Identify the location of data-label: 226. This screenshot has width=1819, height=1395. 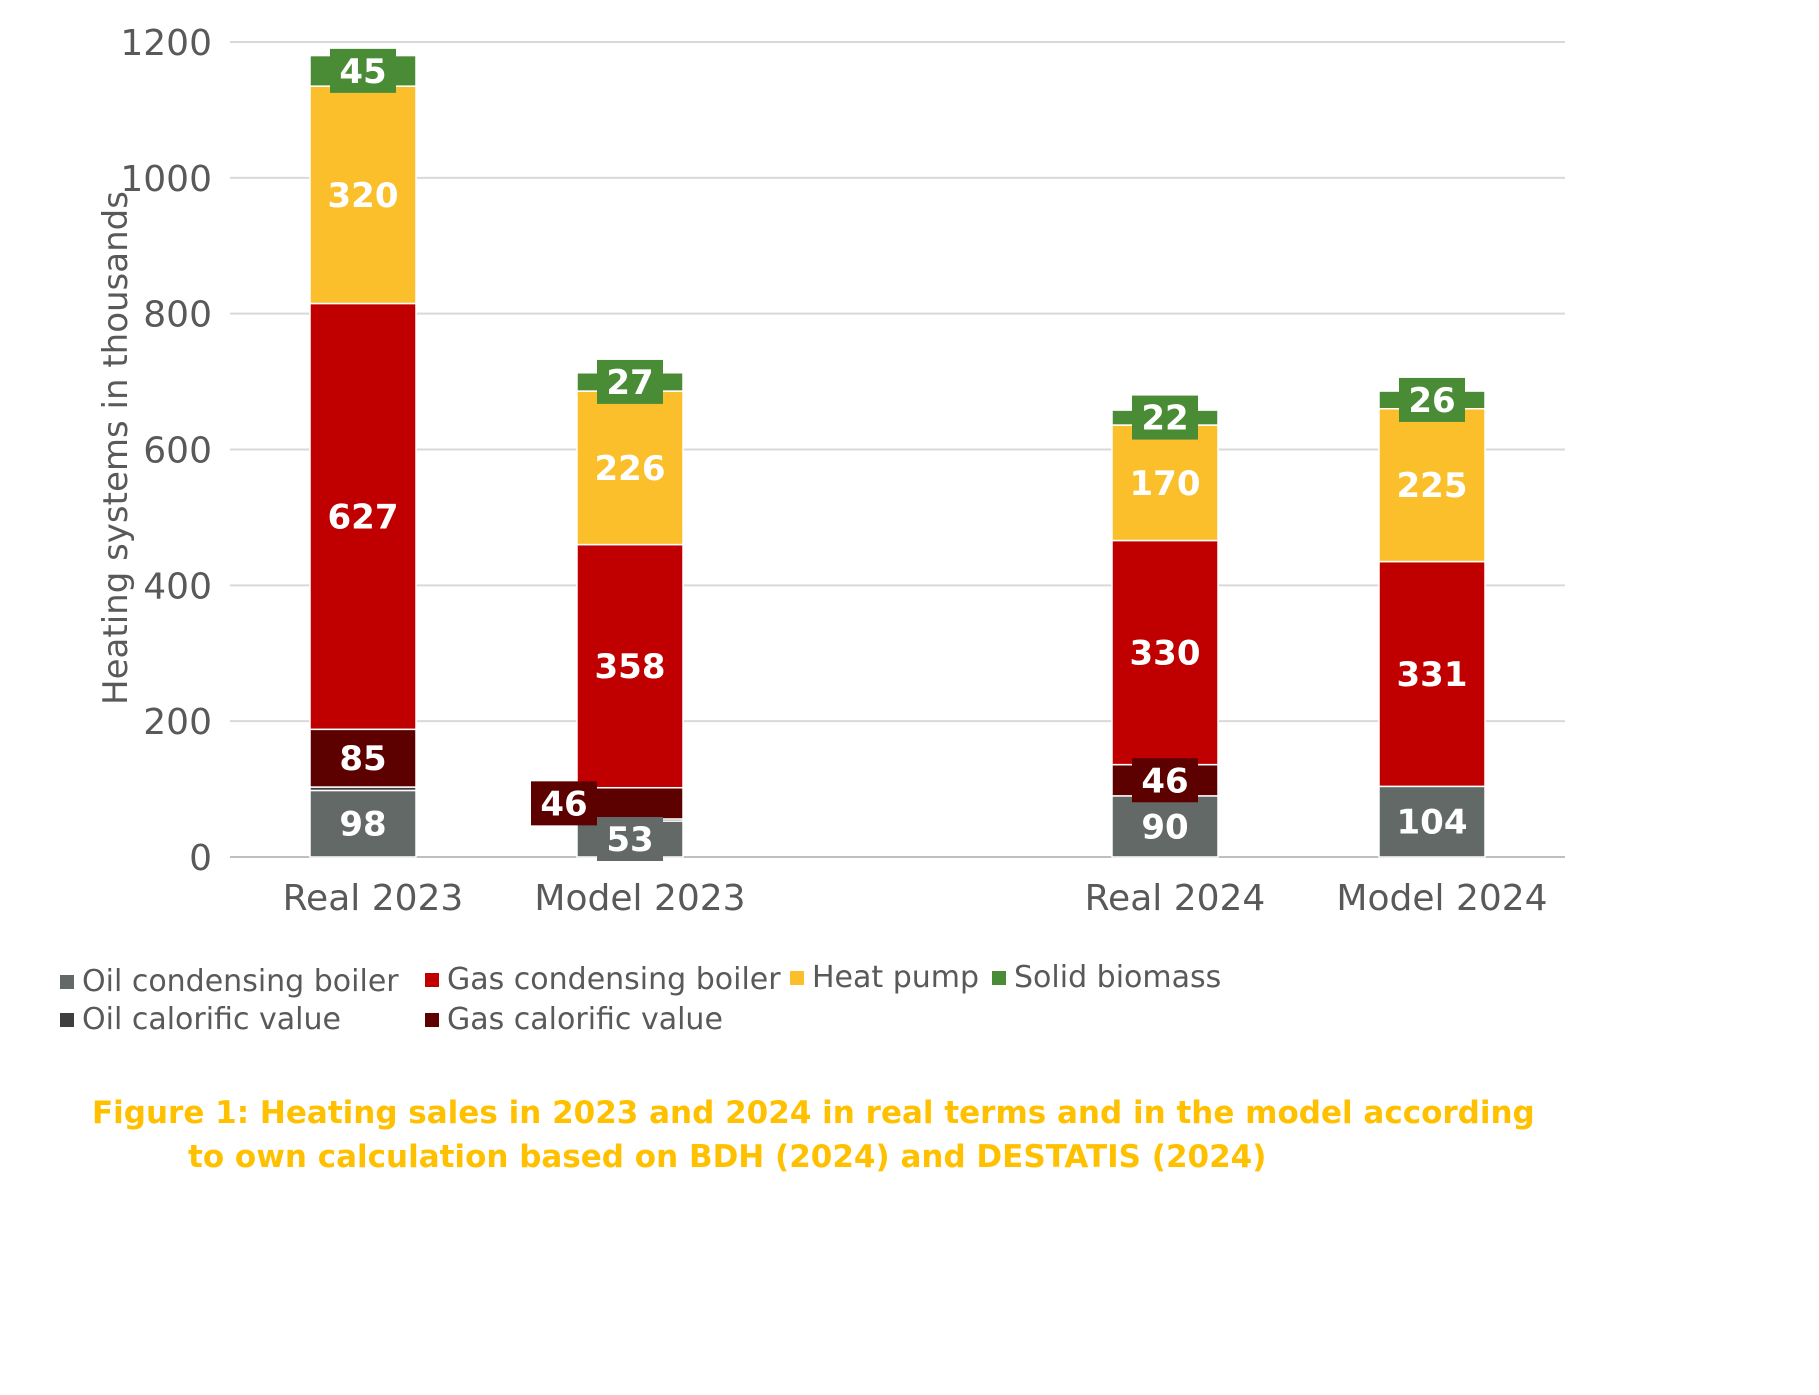
(630, 469).